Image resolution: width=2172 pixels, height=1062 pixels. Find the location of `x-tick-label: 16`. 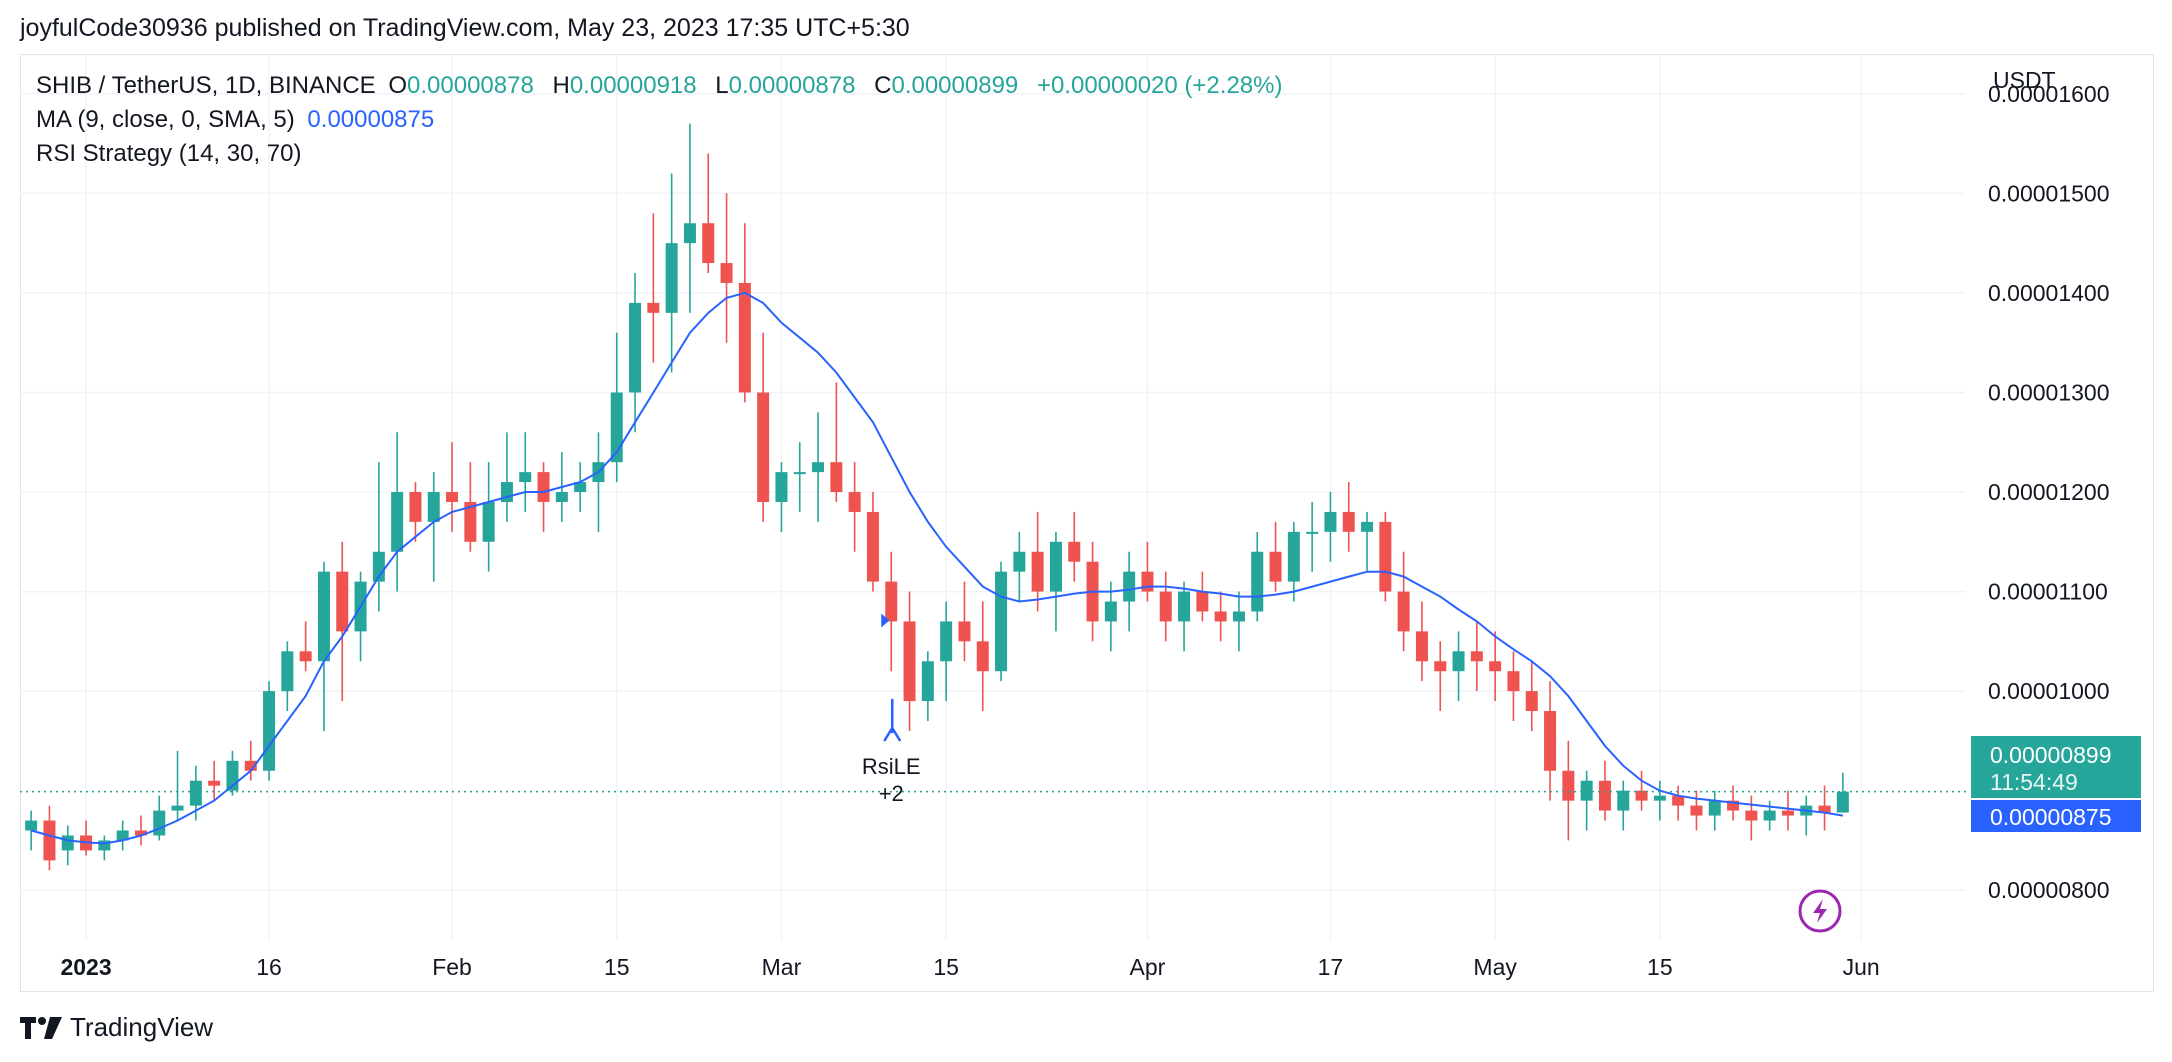

x-tick-label: 16 is located at coordinates (269, 967).